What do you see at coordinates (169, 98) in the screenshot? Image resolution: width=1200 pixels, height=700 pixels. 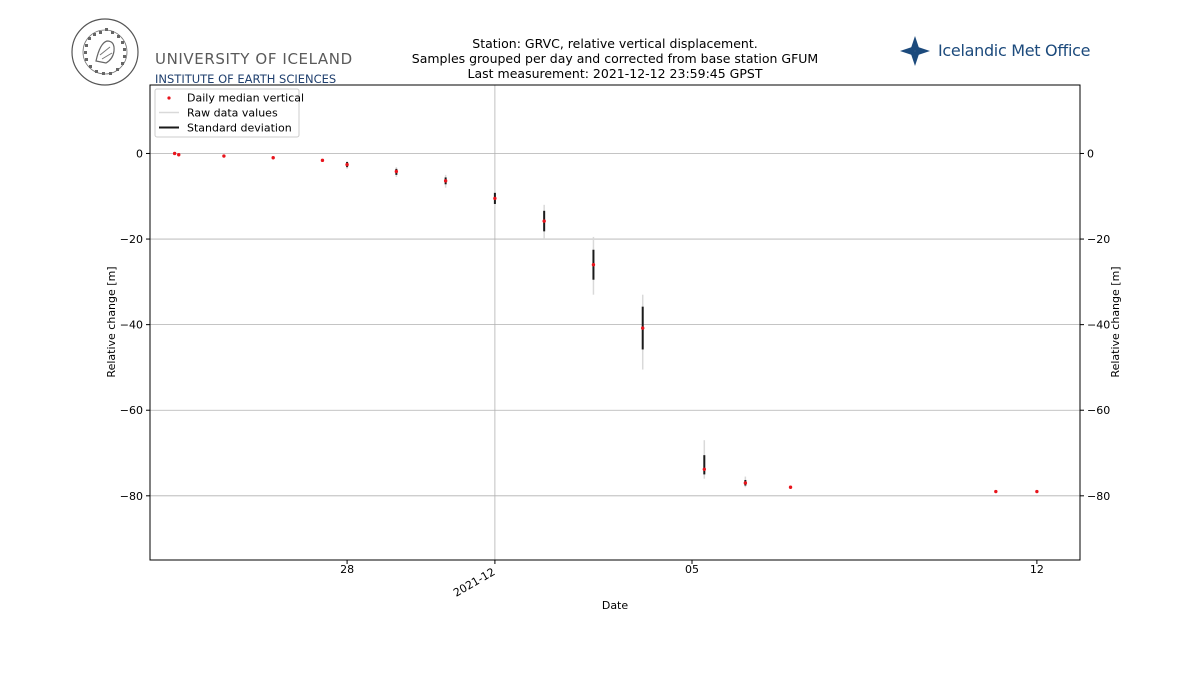 I see `legend-median-marker` at bounding box center [169, 98].